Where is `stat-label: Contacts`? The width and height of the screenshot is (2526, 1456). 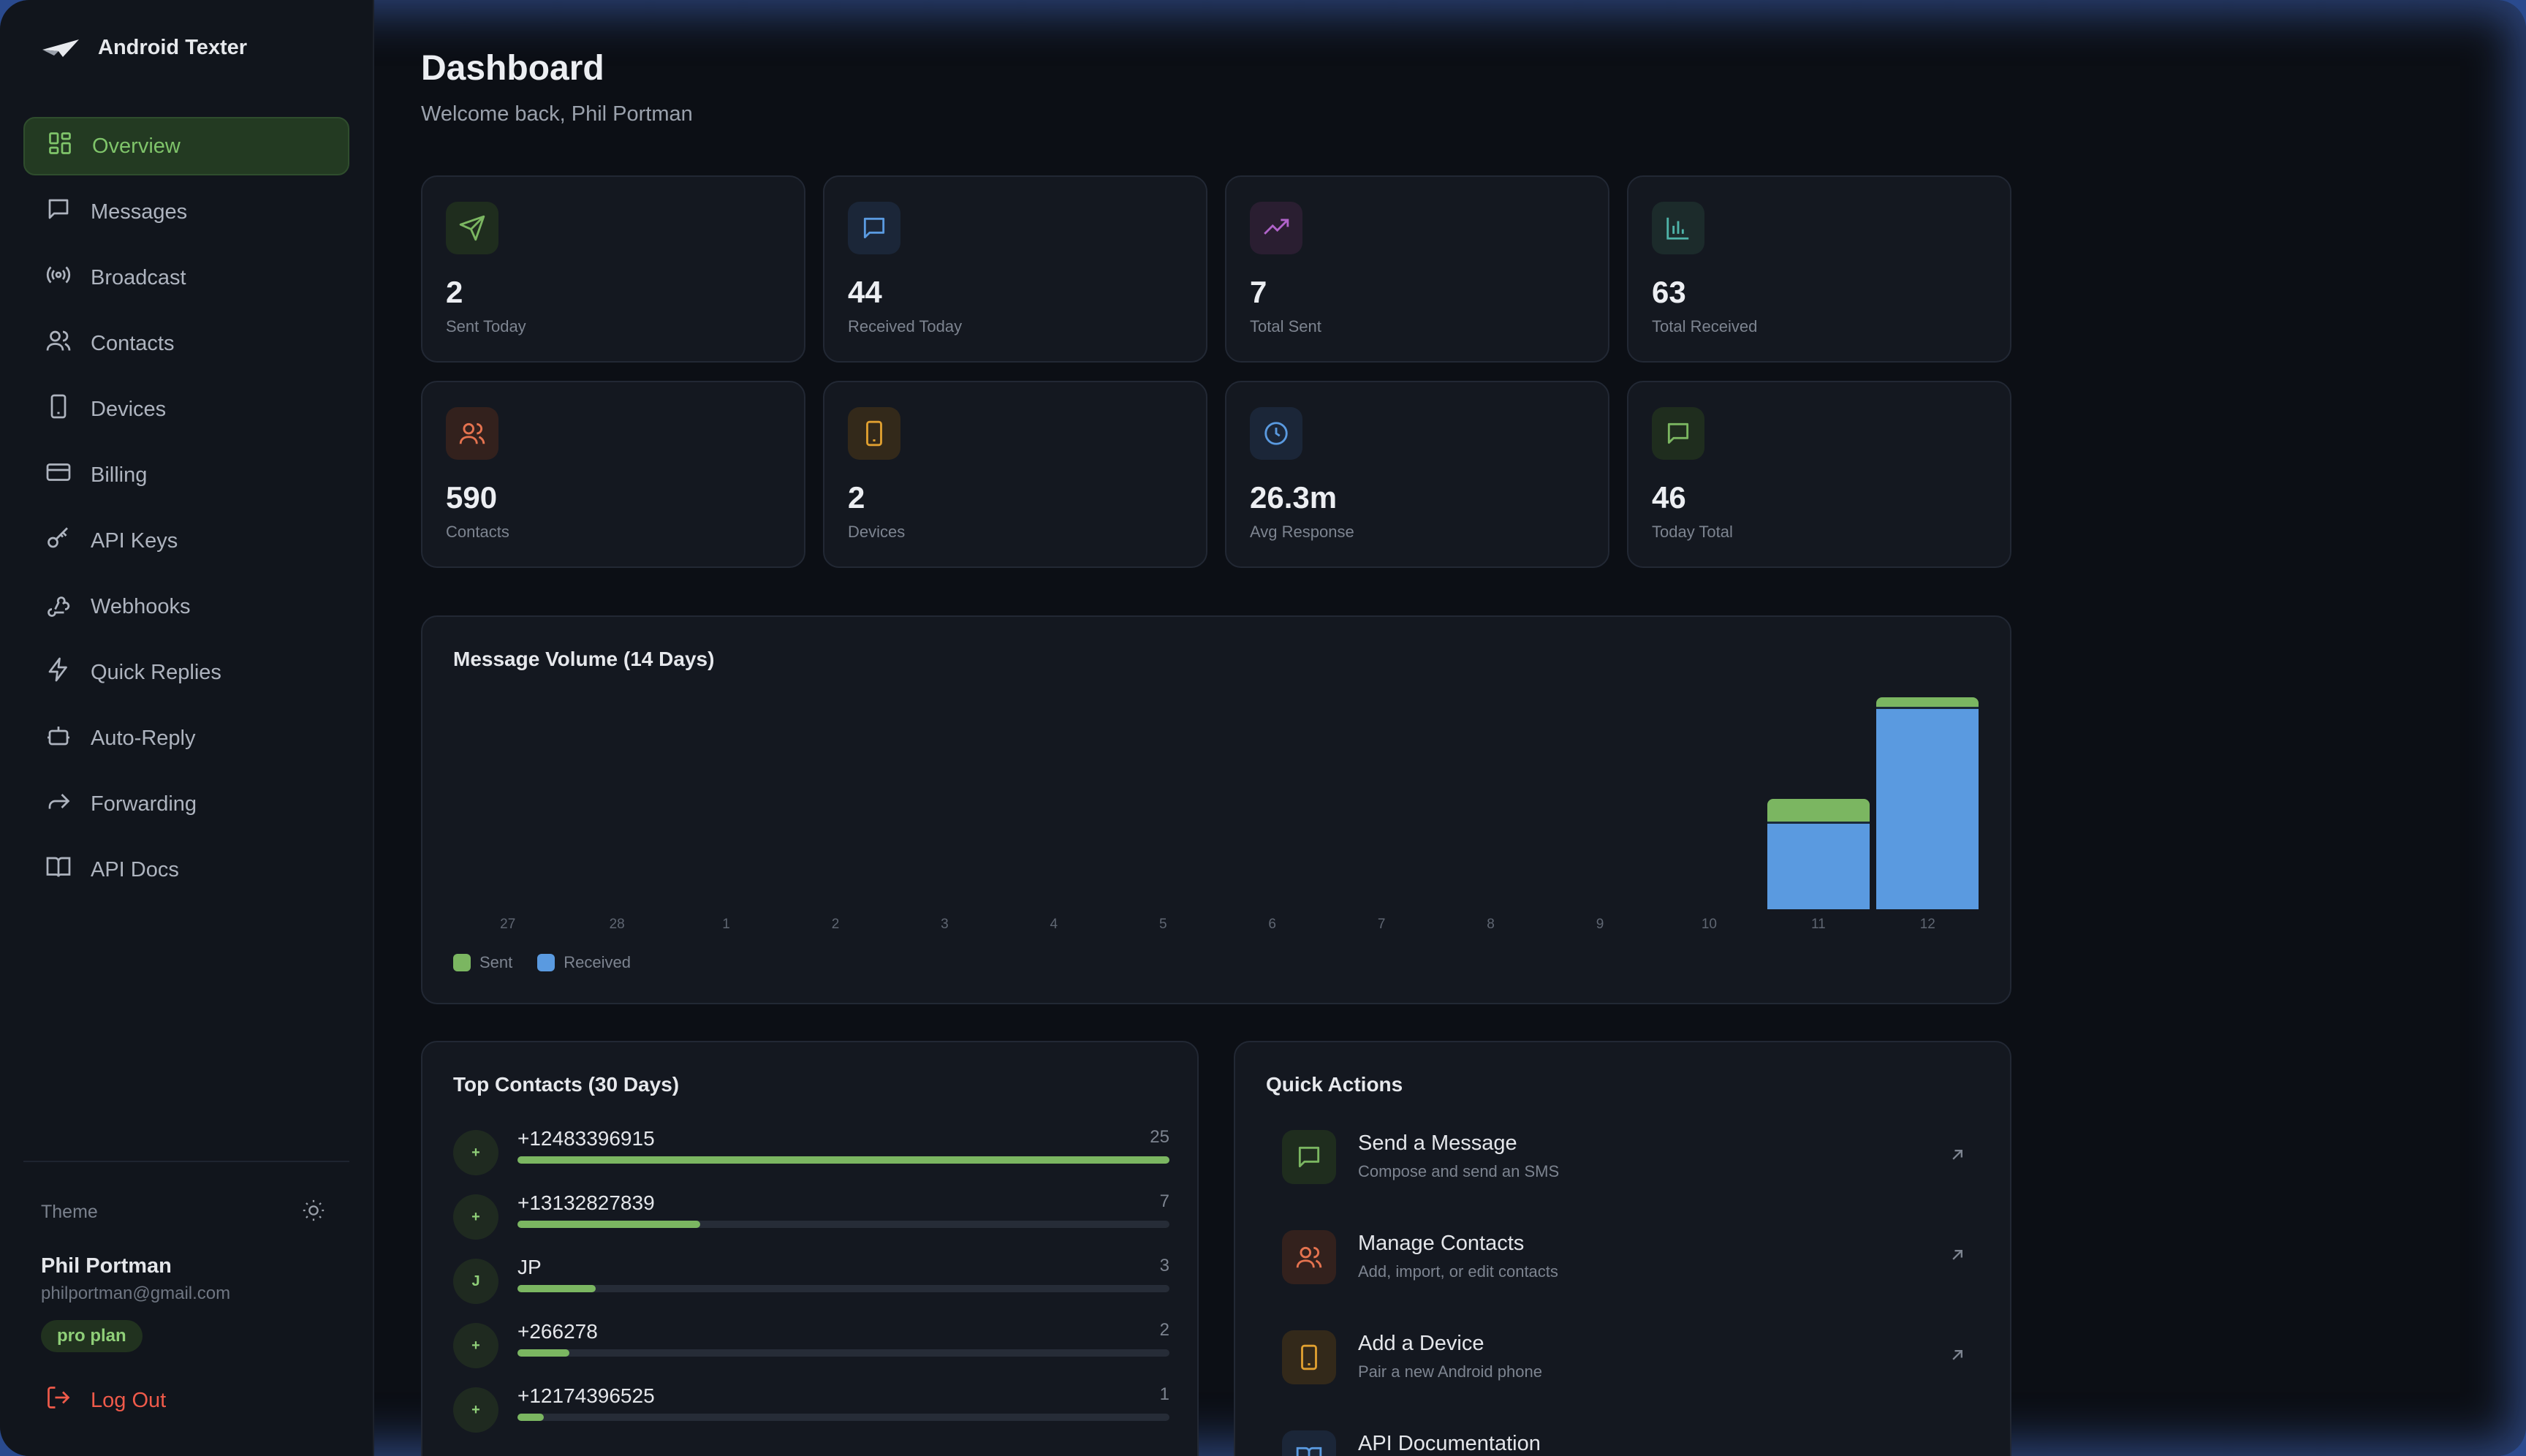
stat-label: Contacts is located at coordinates (477, 532).